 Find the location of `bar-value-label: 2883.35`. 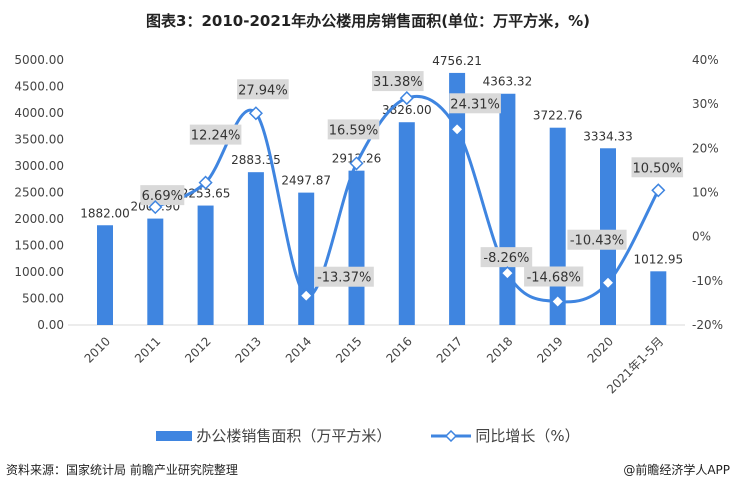

bar-value-label: 2883.35 is located at coordinates (256, 160).